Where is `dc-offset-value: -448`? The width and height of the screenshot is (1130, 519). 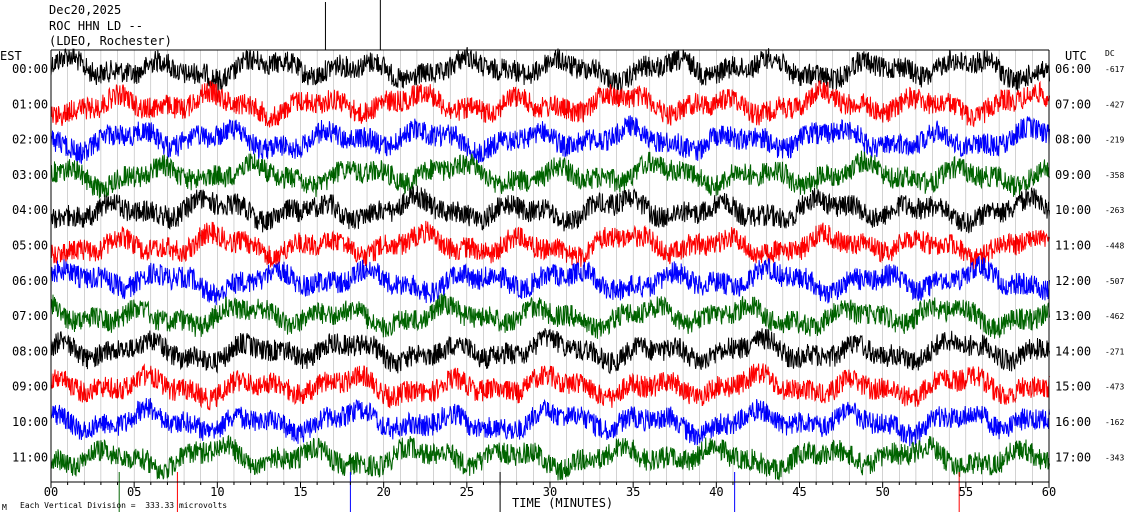 dc-offset-value: -448 is located at coordinates (1114, 246).